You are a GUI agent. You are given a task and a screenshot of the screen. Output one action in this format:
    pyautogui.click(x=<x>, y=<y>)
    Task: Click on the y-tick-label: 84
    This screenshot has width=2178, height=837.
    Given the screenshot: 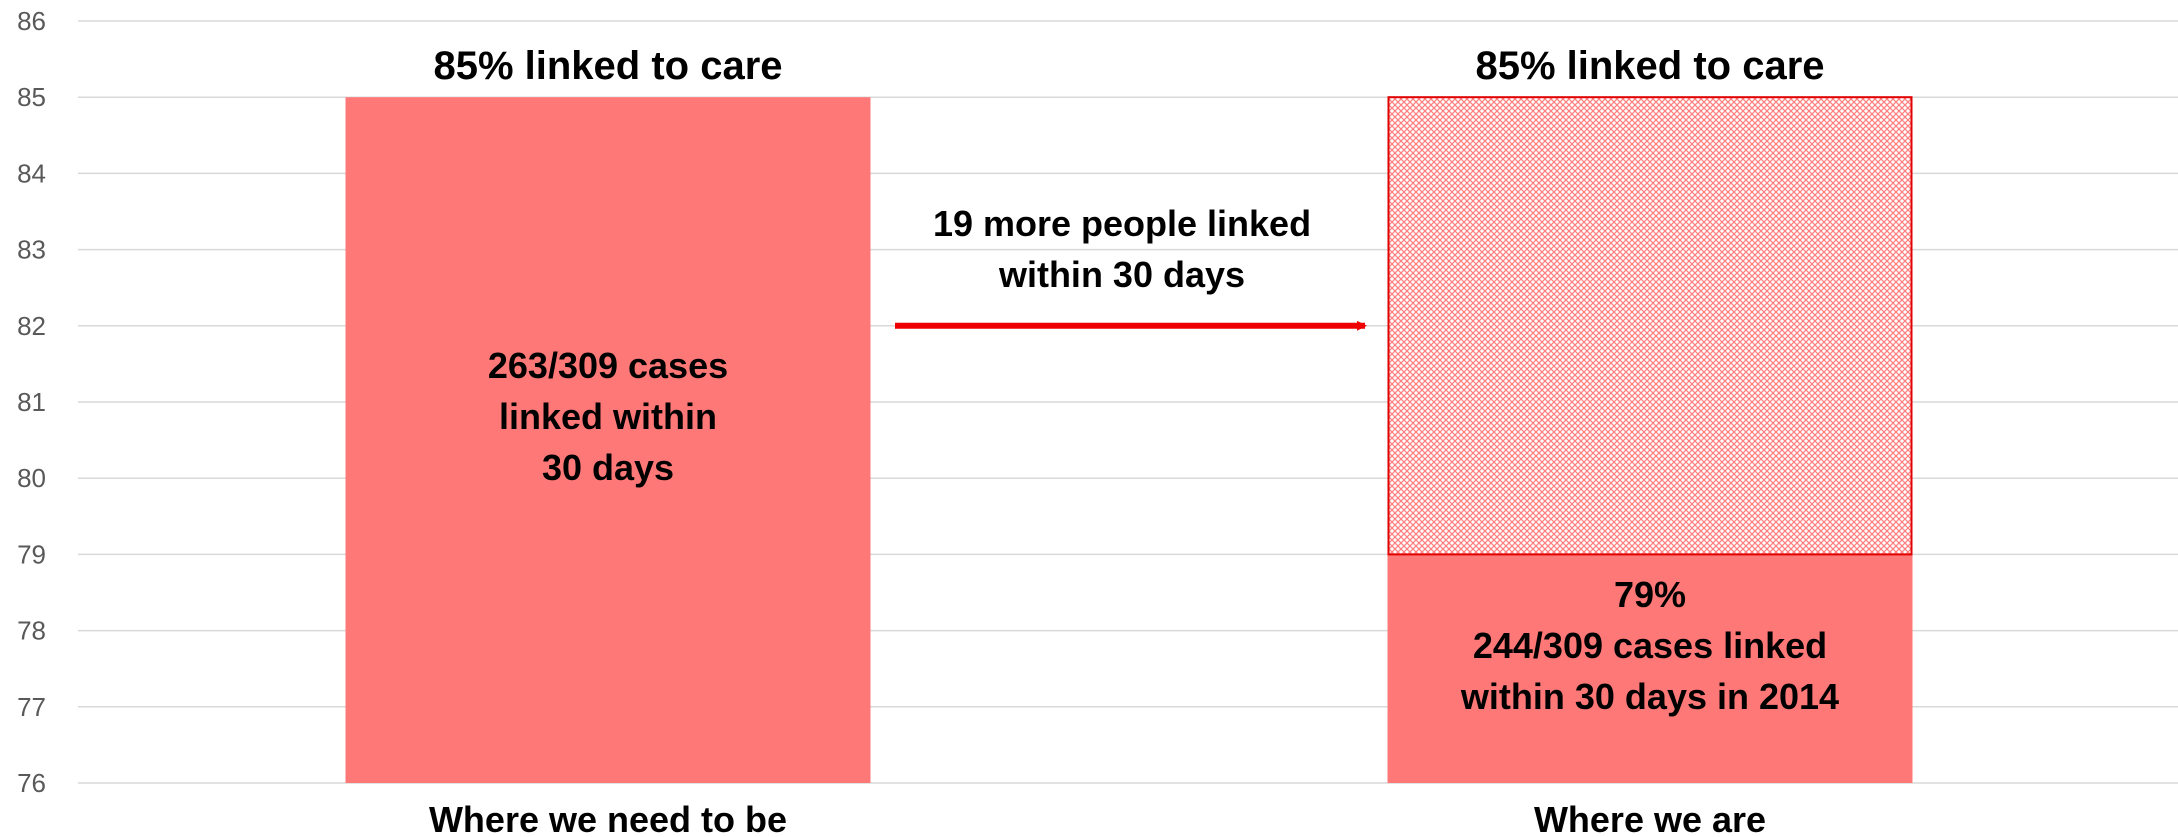 What is the action you would take?
    pyautogui.click(x=31, y=173)
    